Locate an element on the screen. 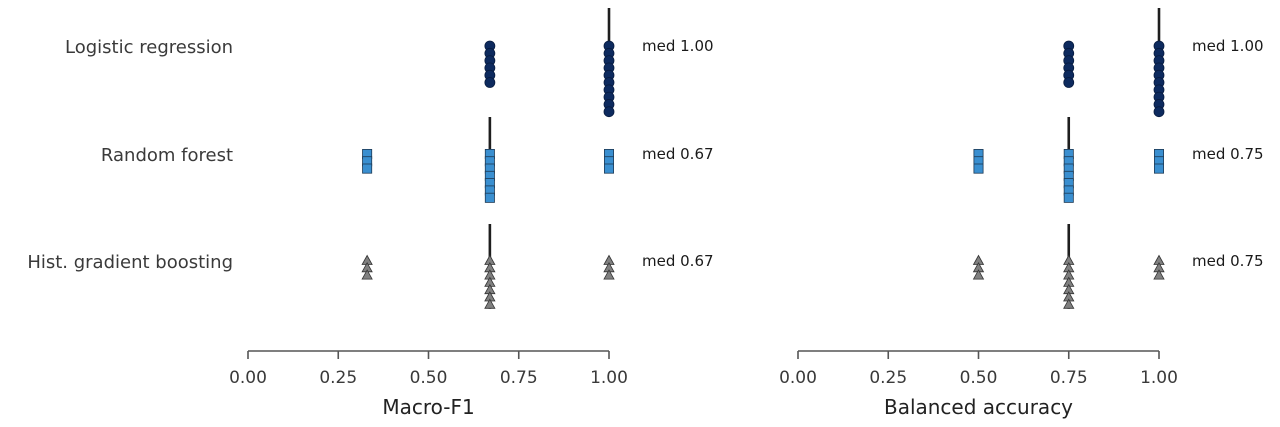  category-label: Random forest is located at coordinates (167, 155).